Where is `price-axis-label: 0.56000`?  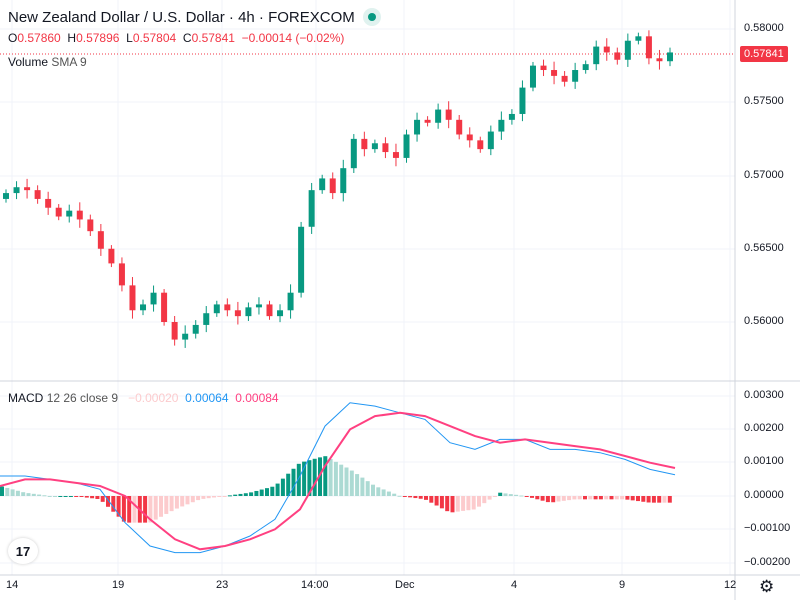
price-axis-label: 0.56000 is located at coordinates (764, 321).